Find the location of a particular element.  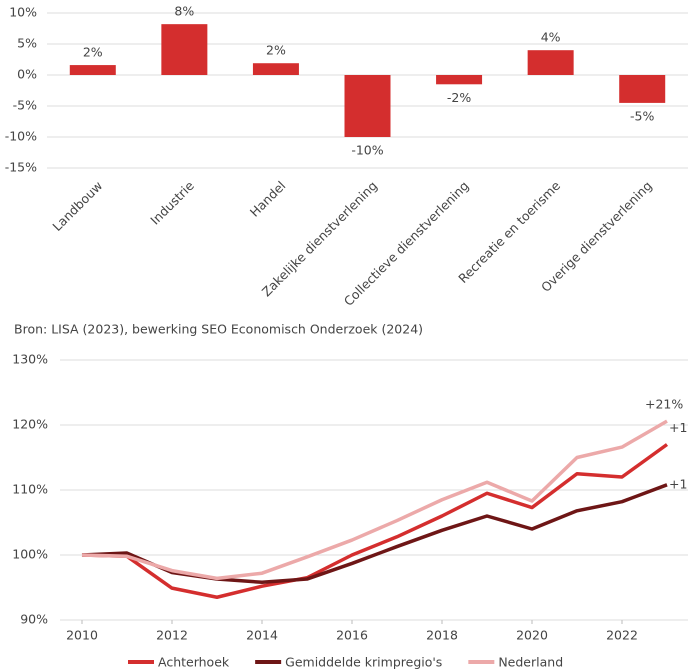

y-tick-label: 0% is located at coordinates (27, 74).